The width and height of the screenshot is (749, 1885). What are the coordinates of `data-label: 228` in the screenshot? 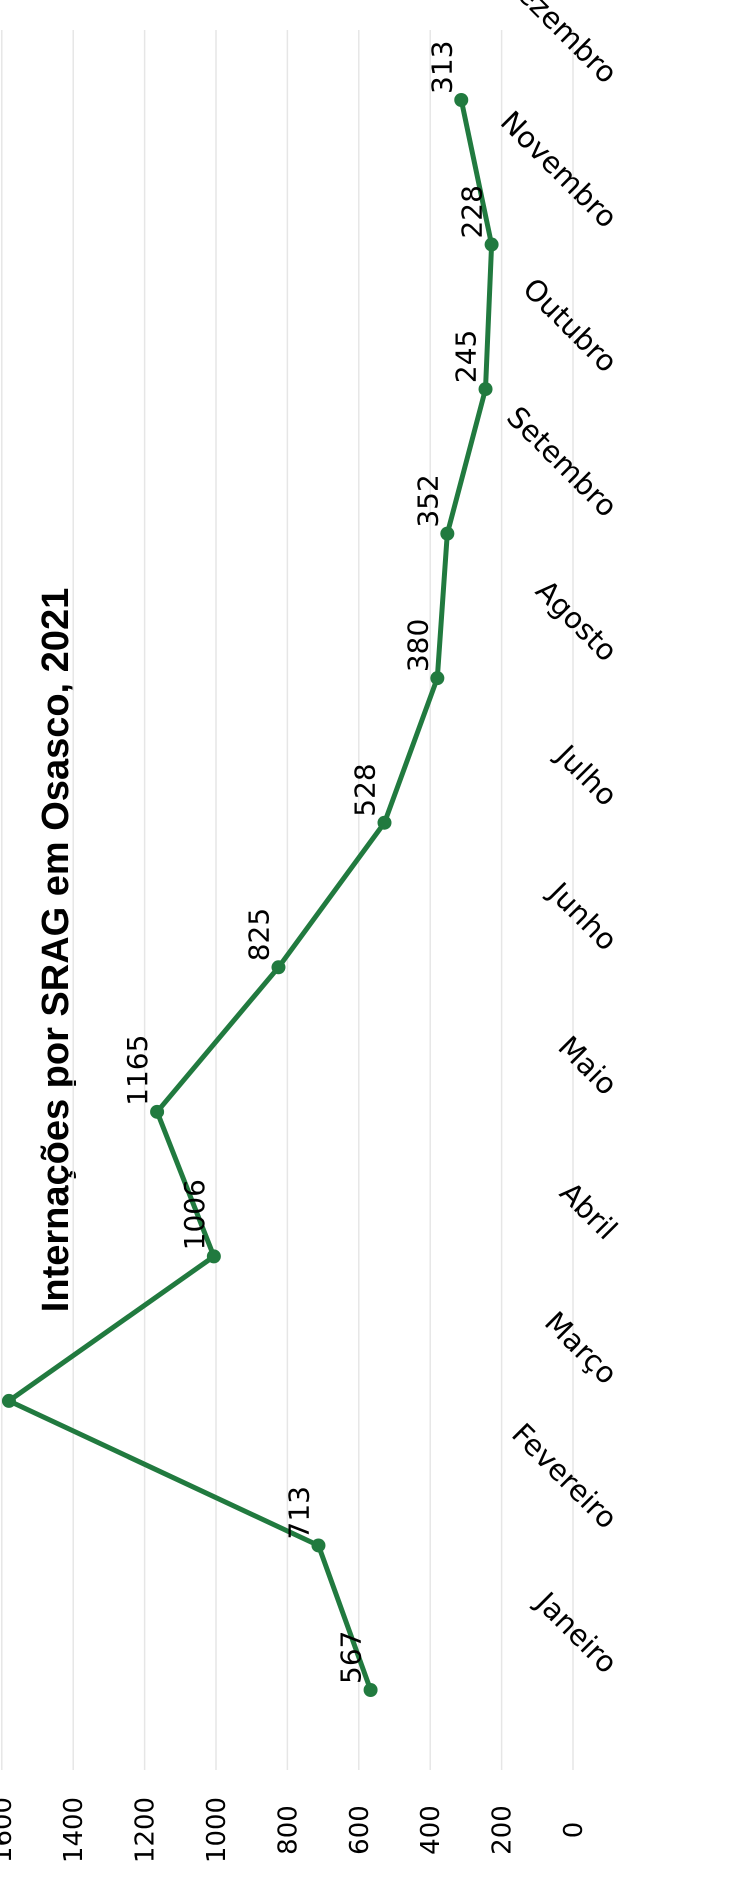 It's located at (472, 211).